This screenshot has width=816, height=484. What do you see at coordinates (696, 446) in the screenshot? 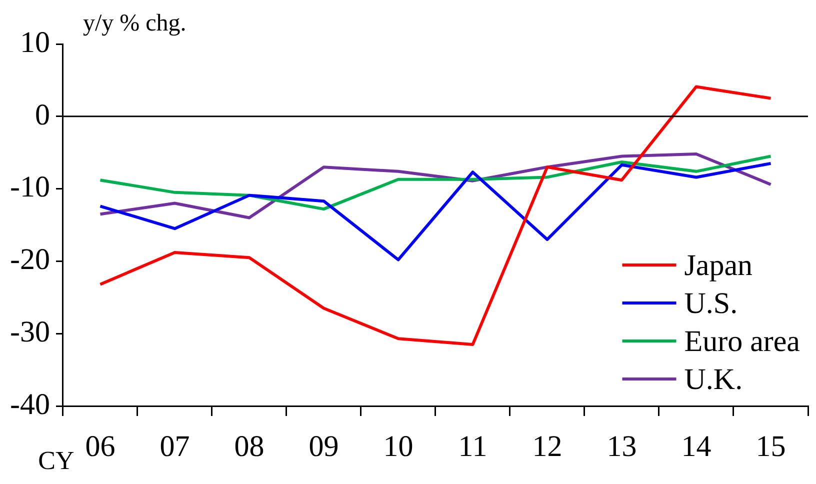
I see `x-tick-label: 14` at bounding box center [696, 446].